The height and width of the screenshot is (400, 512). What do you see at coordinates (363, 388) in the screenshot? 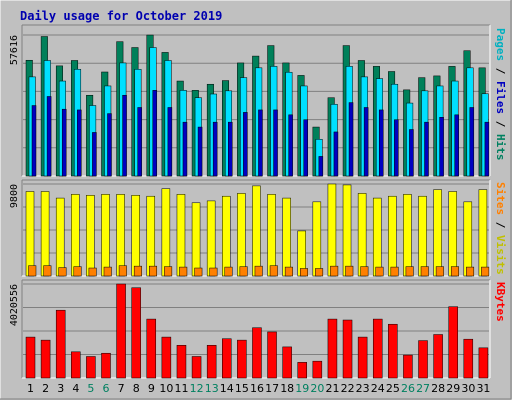
I see `x-tick-label: 23` at bounding box center [363, 388].